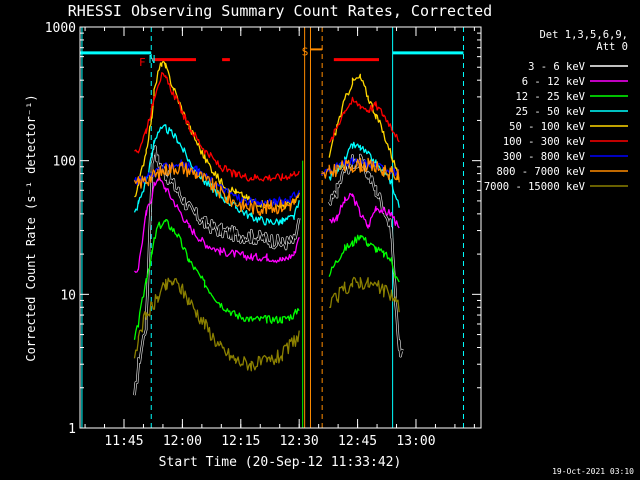  Describe the element at coordinates (557, 67) in the screenshot. I see `legend-label: 3 - 6 keV` at that location.